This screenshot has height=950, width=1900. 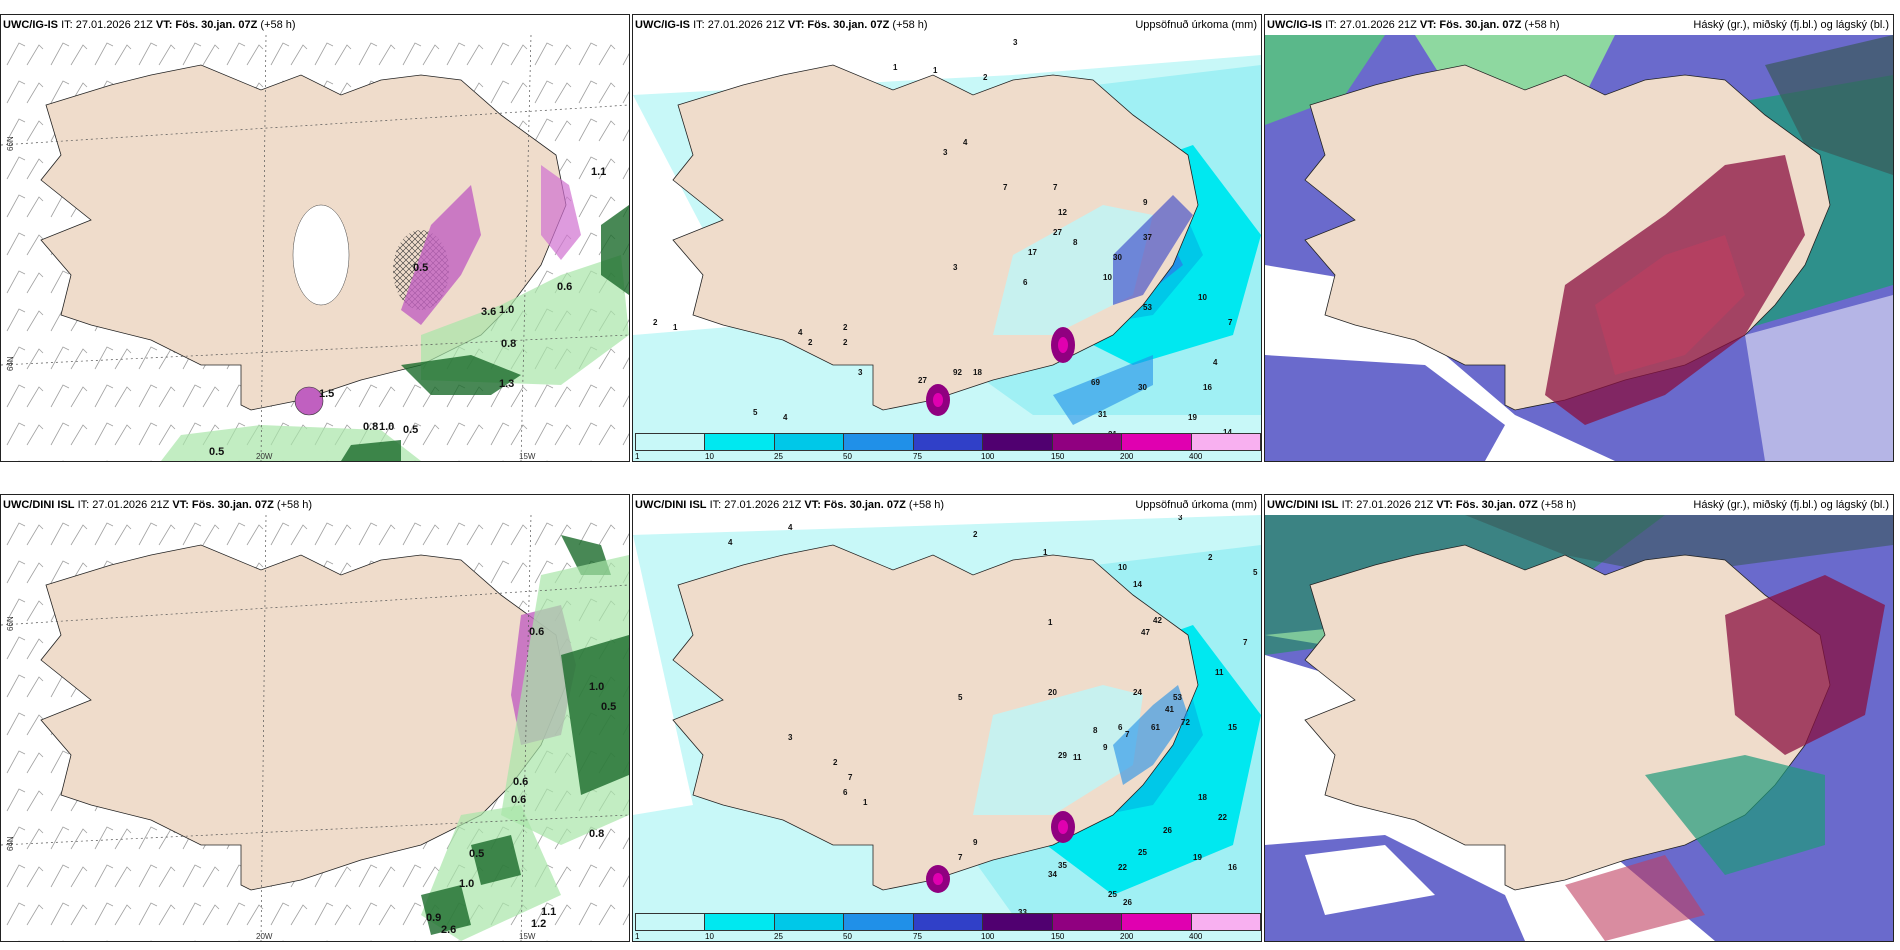 I want to click on colorbar-label: 1, so click(x=637, y=936).